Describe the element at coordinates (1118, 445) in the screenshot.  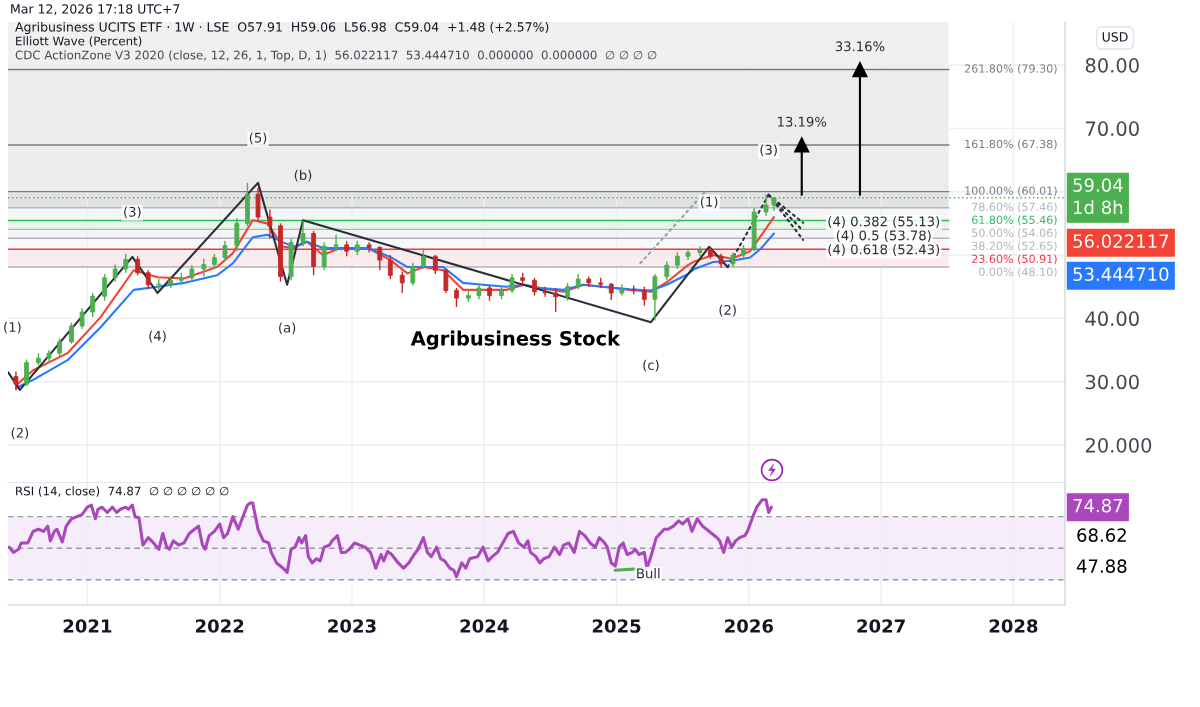
I see `y-tick-label: 20.000` at that location.